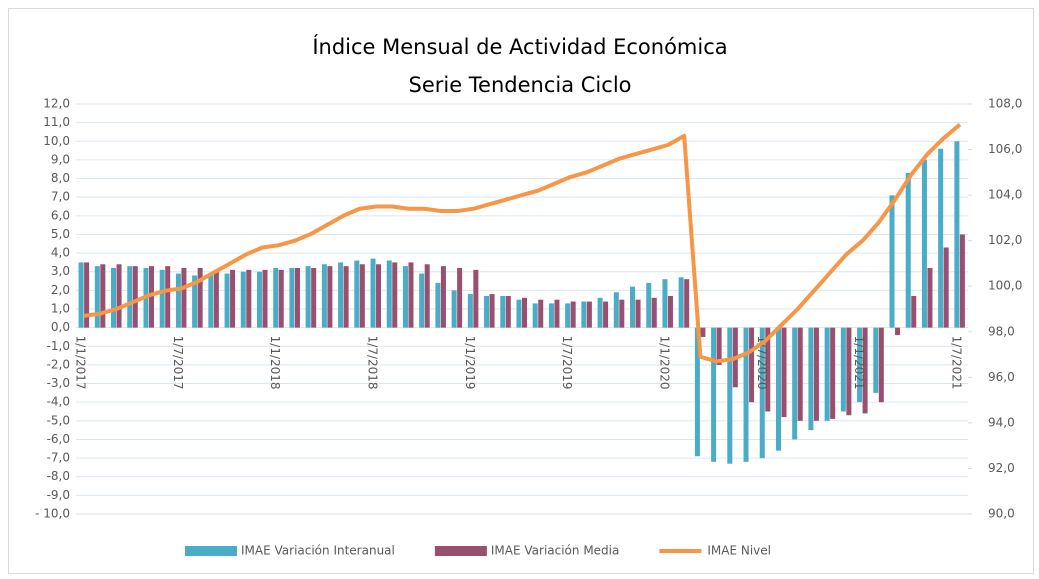 This screenshot has height=579, width=1039. I want to click on y-tick-label: 5,0, so click(60, 234).